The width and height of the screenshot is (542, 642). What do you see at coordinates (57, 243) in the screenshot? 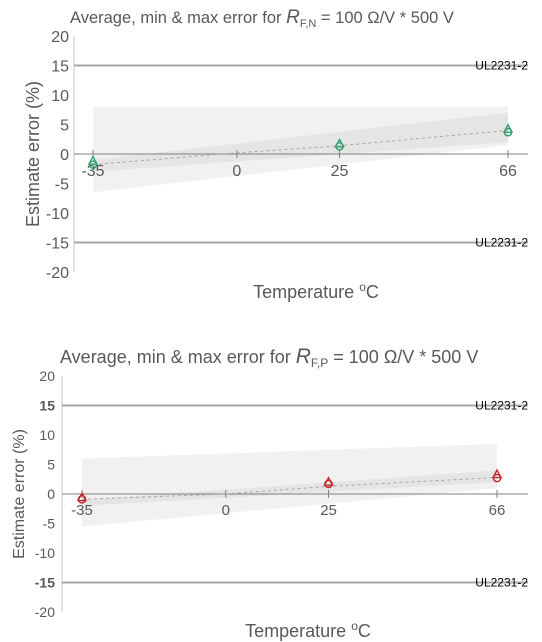
I see `chart-1-y-tick-label: -15` at bounding box center [57, 243].